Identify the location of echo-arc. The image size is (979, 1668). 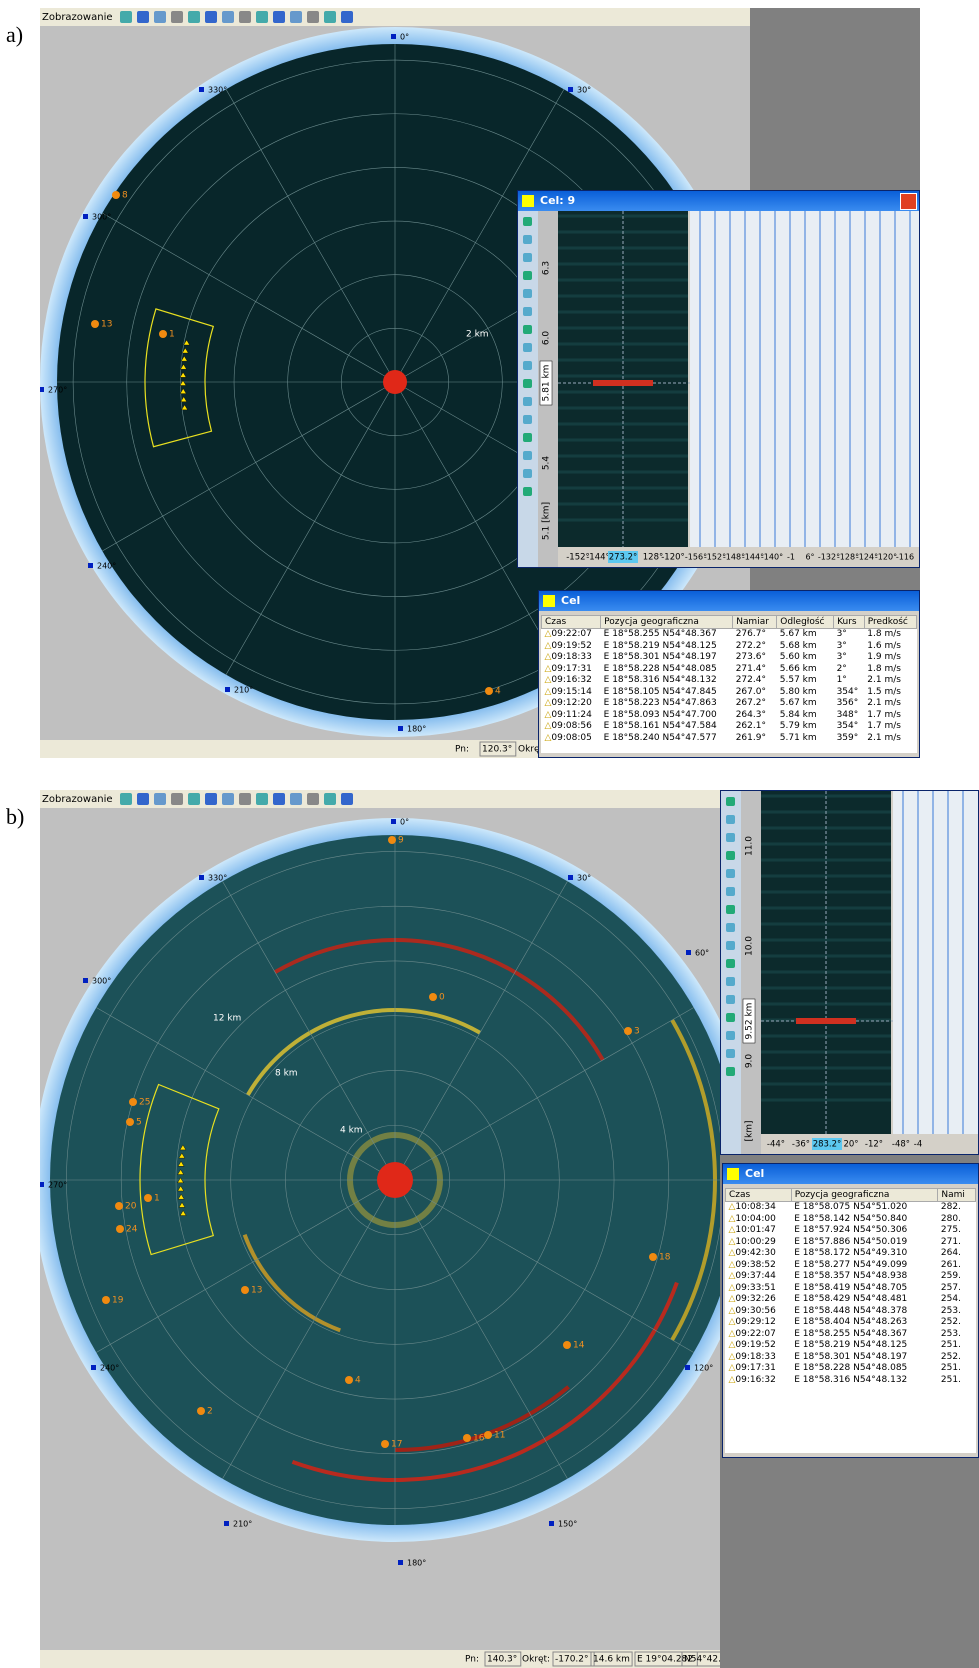
(363, 1052).